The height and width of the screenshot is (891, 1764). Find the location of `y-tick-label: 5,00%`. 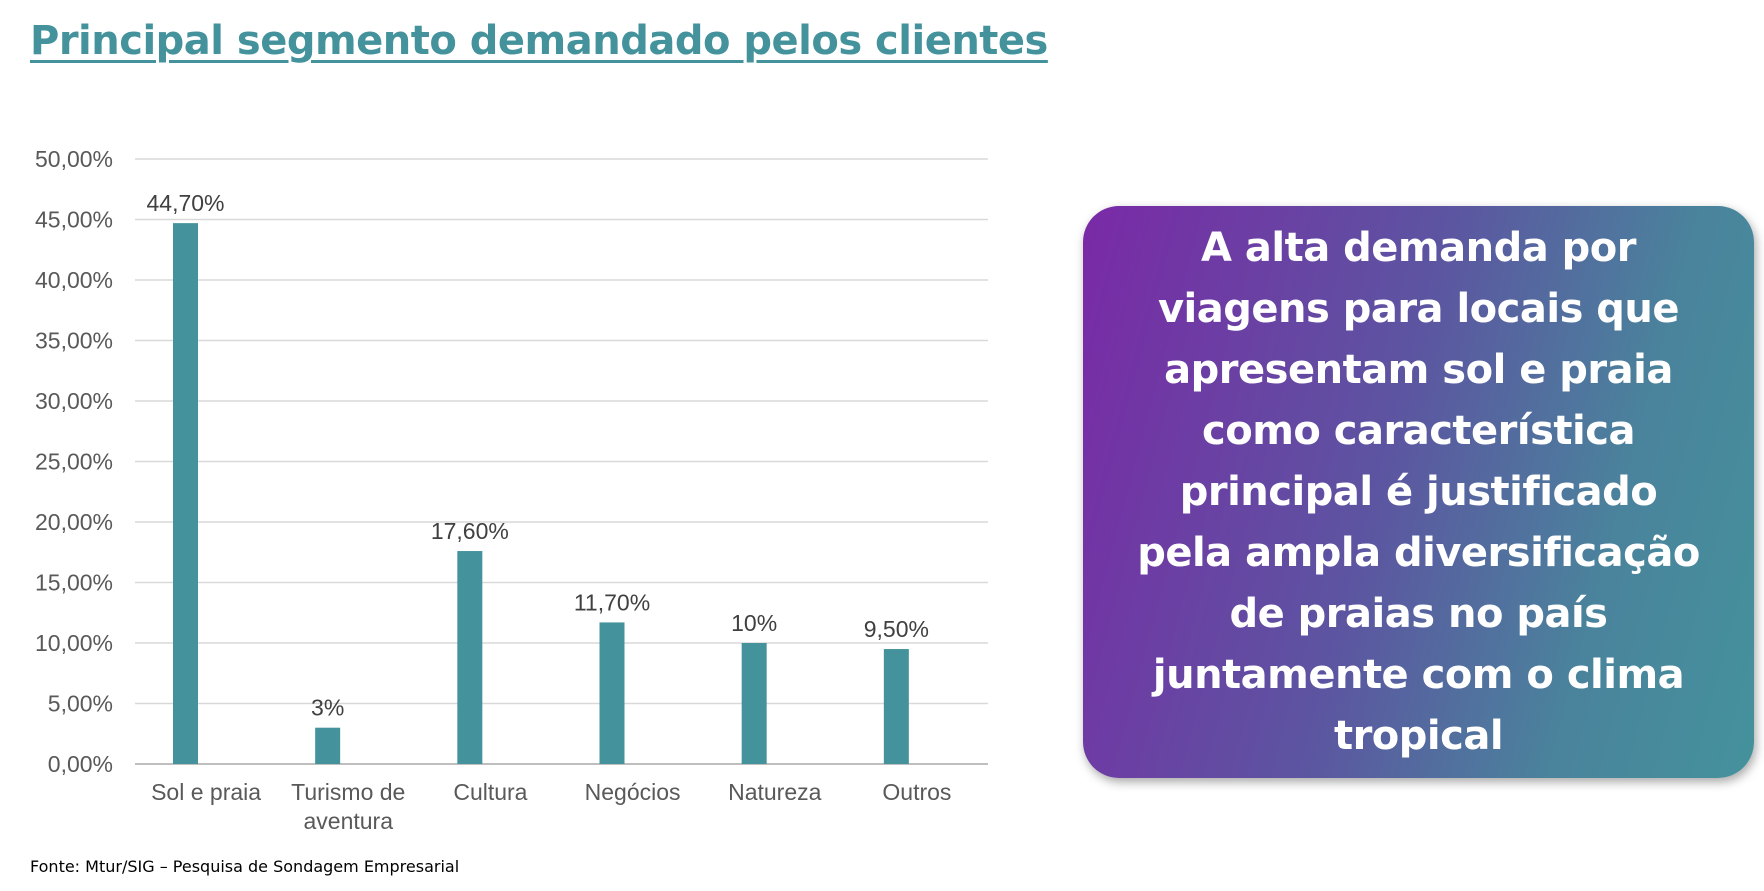

y-tick-label: 5,00% is located at coordinates (80, 704).